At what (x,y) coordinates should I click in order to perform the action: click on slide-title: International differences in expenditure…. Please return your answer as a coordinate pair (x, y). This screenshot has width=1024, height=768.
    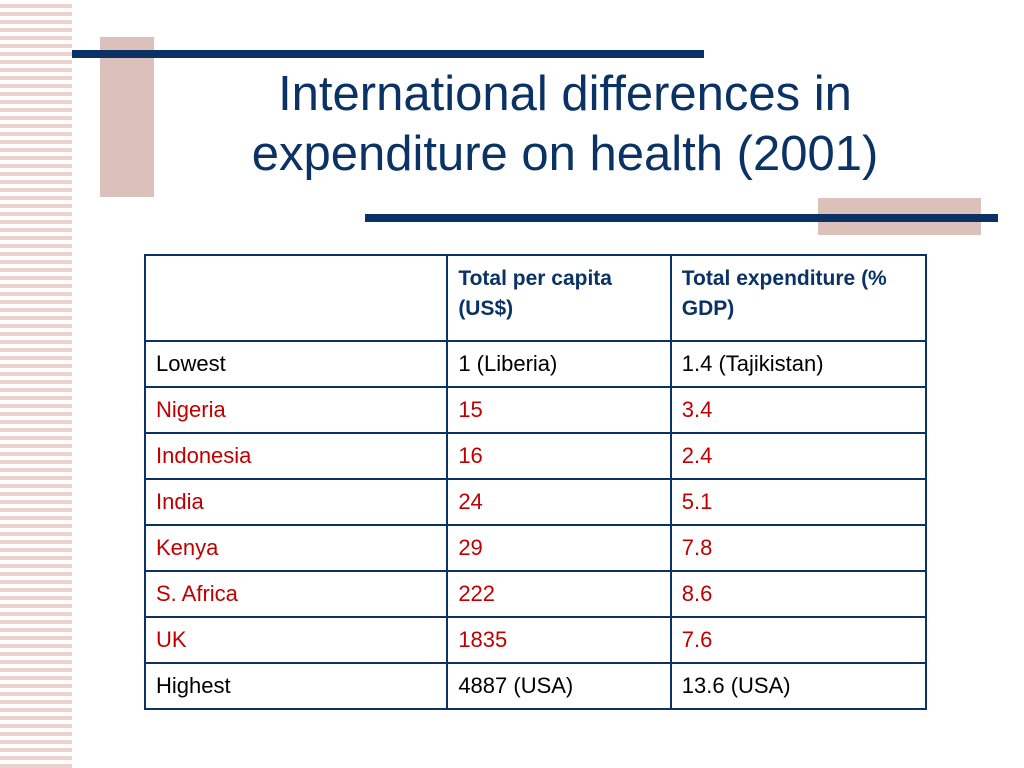
    Looking at the image, I should click on (565, 124).